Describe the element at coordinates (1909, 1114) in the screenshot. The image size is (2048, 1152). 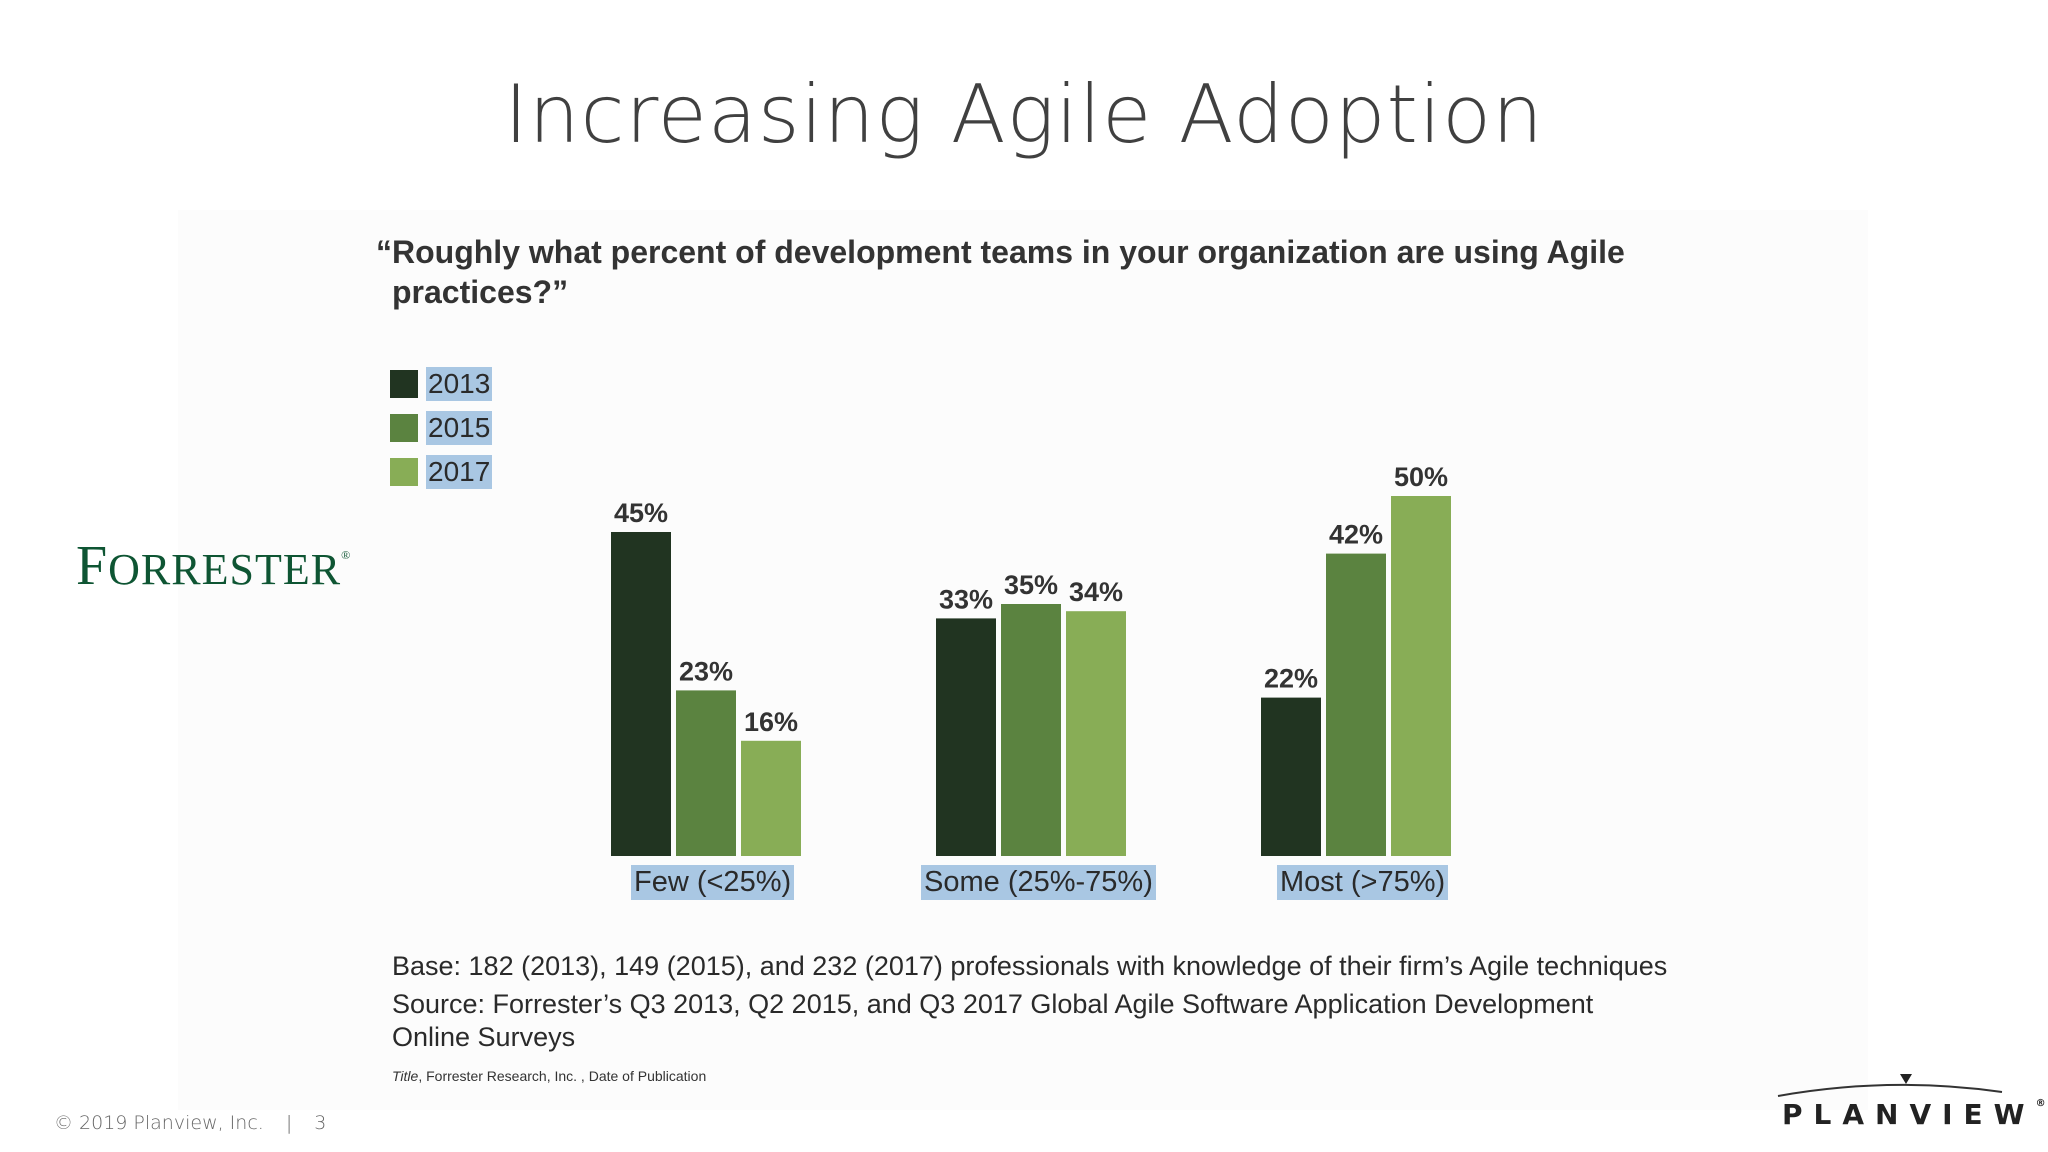
I see `planview-logo-text: PLANVIEW` at that location.